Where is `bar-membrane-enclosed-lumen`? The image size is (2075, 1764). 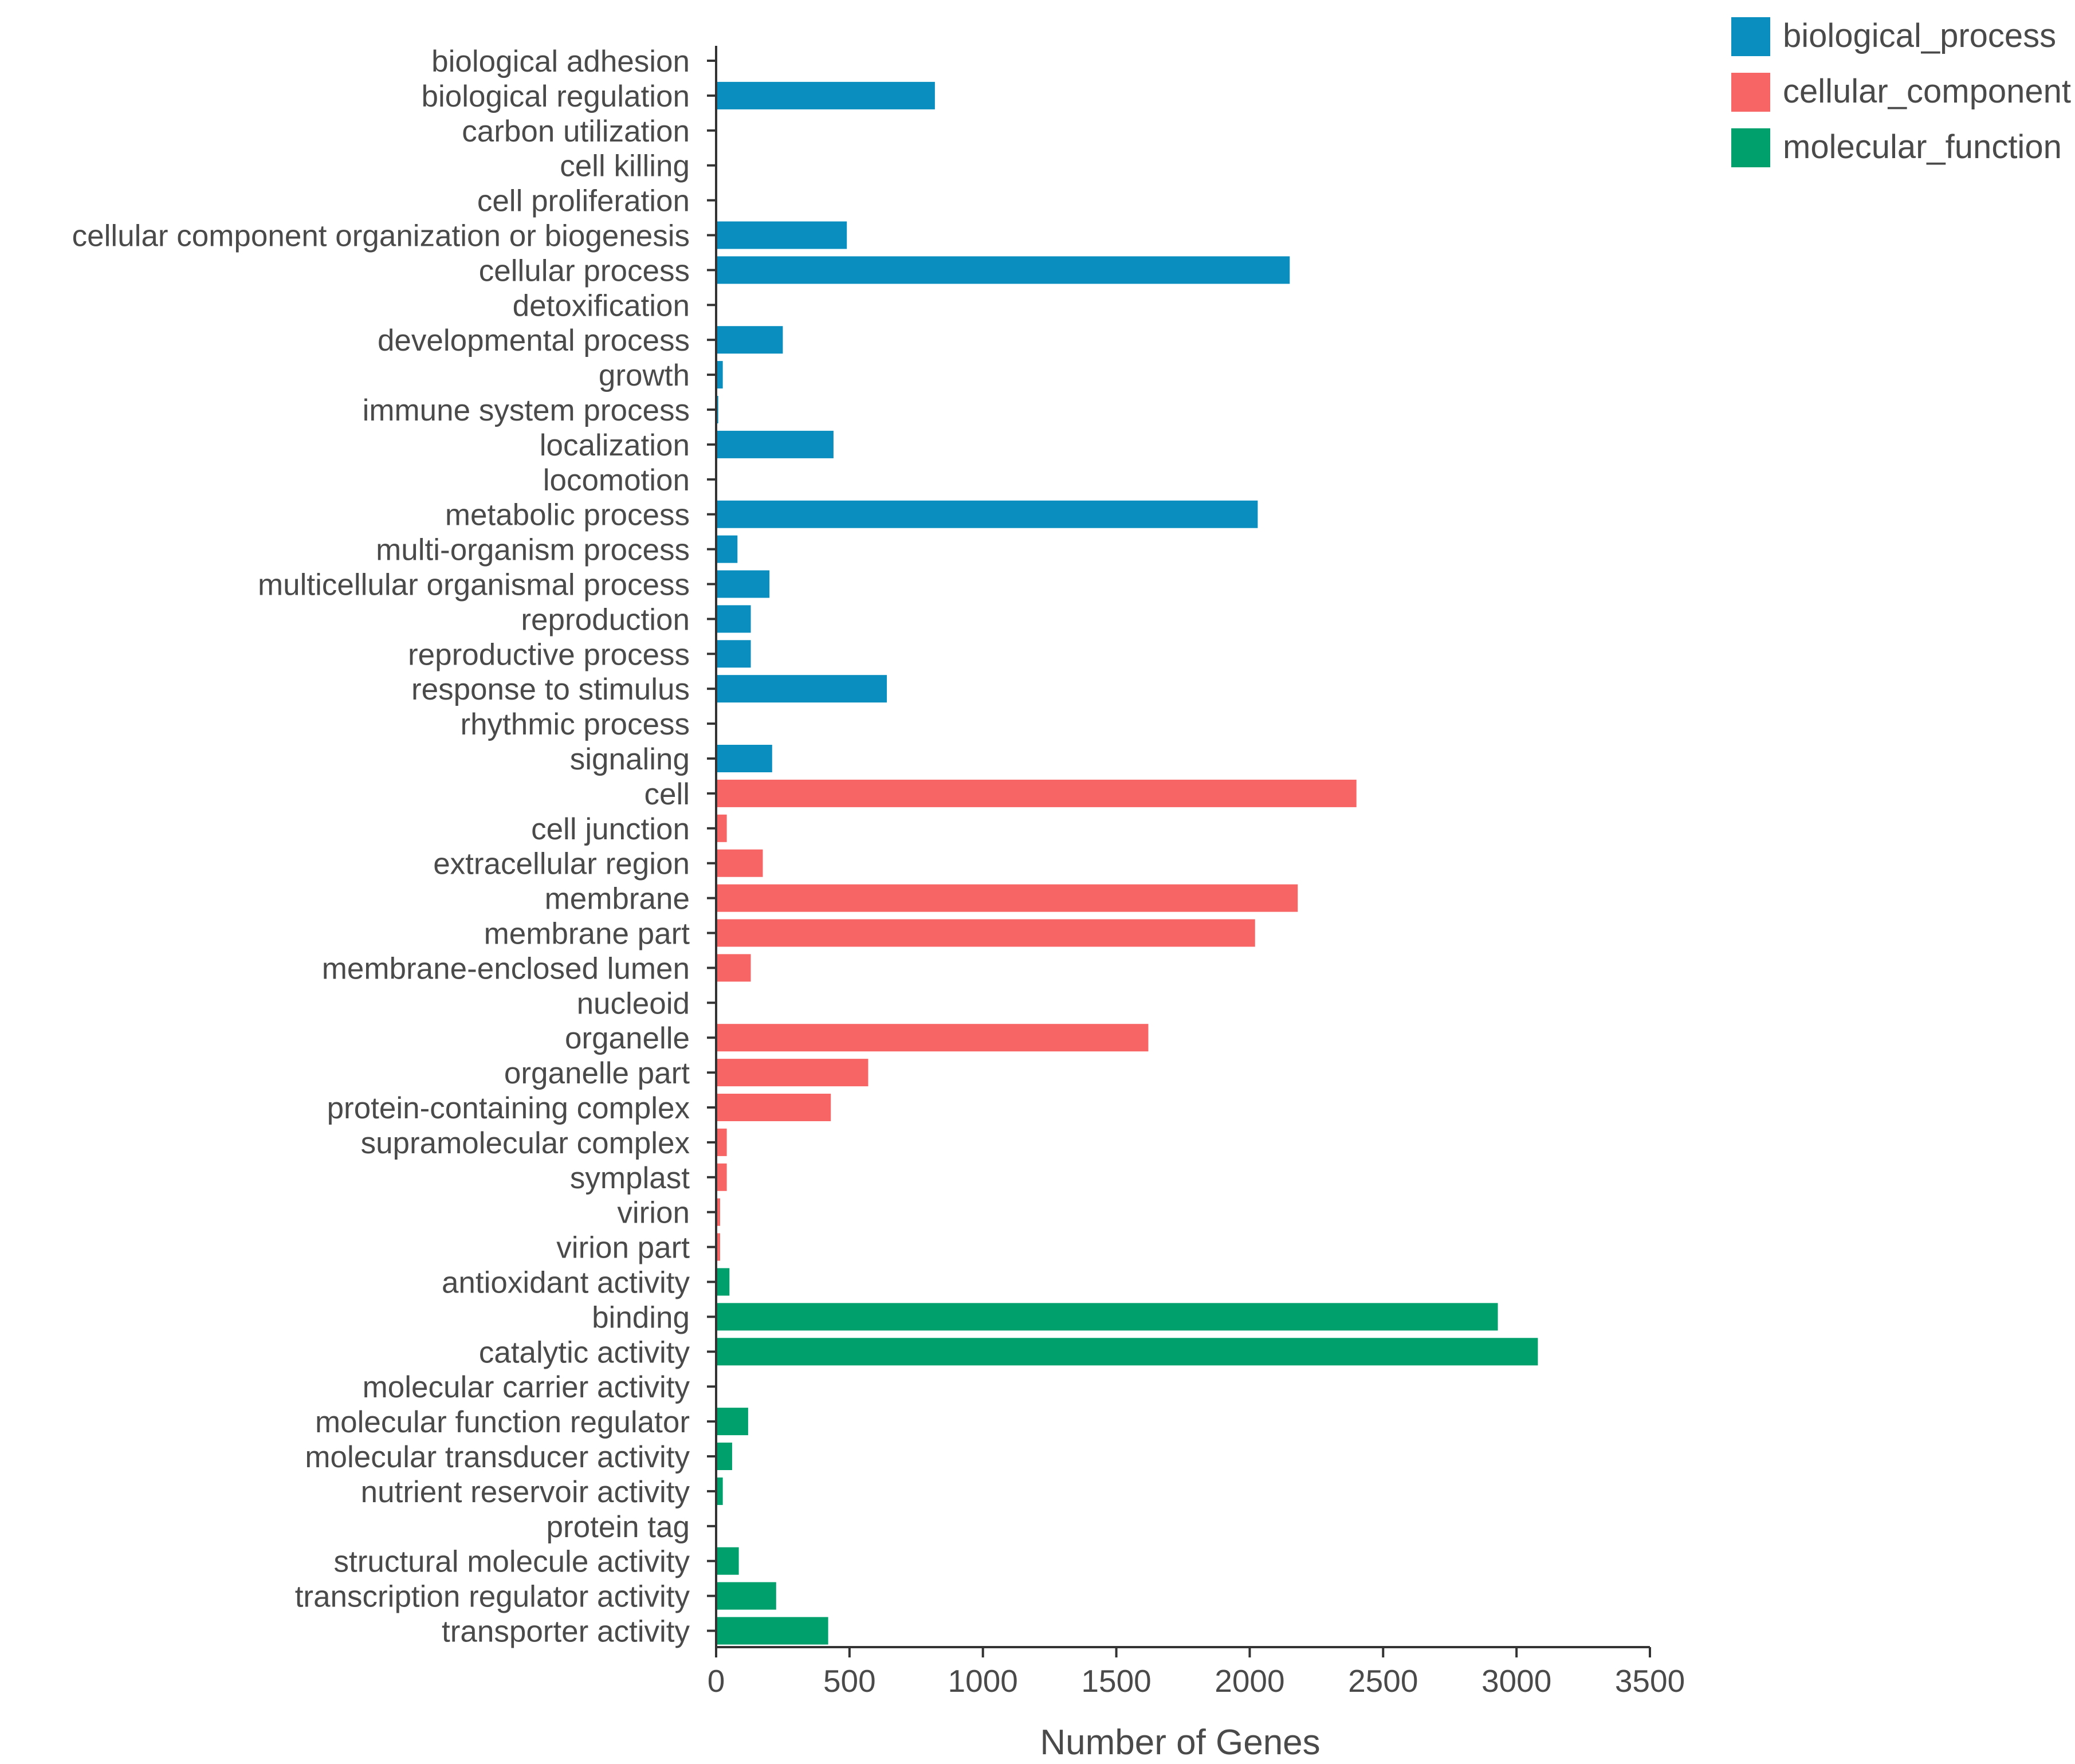
bar-membrane-enclosed-lumen is located at coordinates (734, 968).